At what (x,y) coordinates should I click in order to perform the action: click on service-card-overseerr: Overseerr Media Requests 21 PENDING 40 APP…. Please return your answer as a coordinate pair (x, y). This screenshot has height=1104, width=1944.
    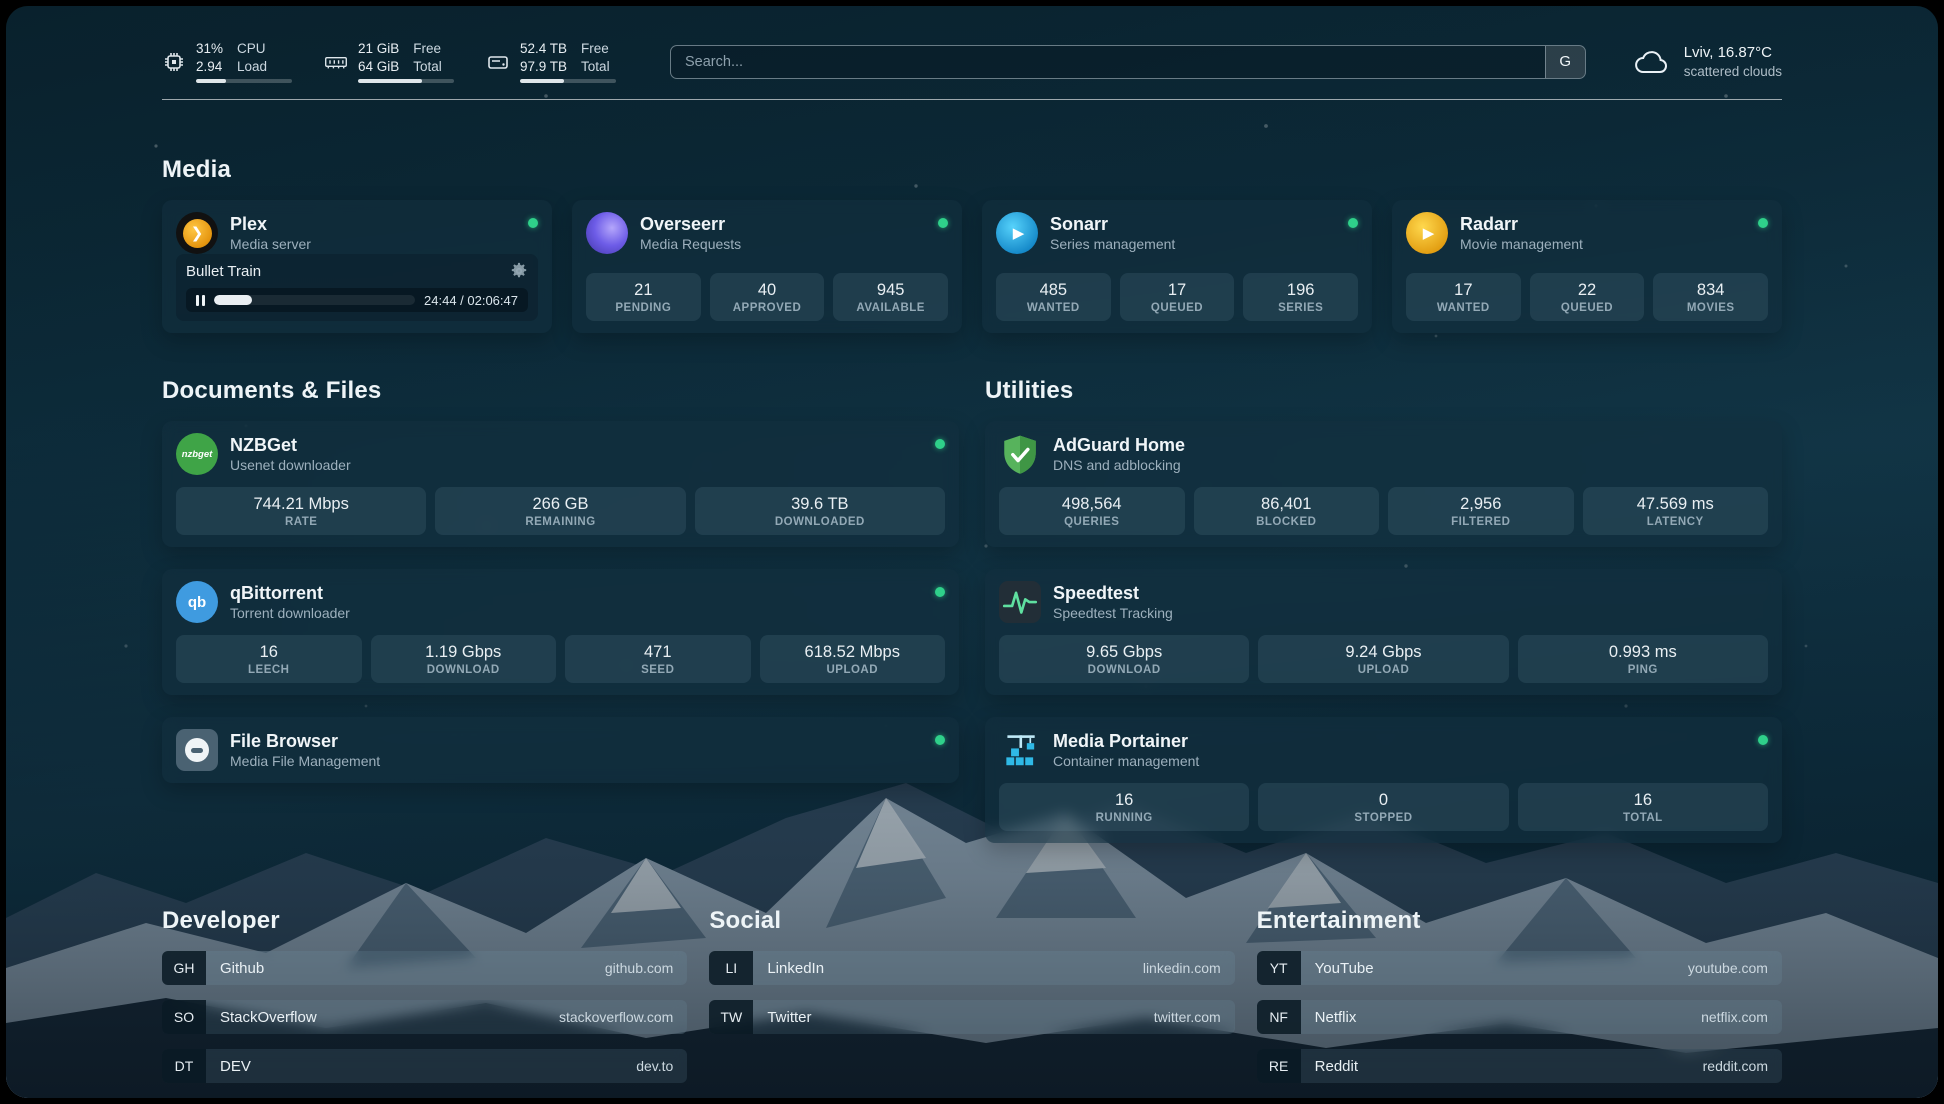
    Looking at the image, I should click on (767, 267).